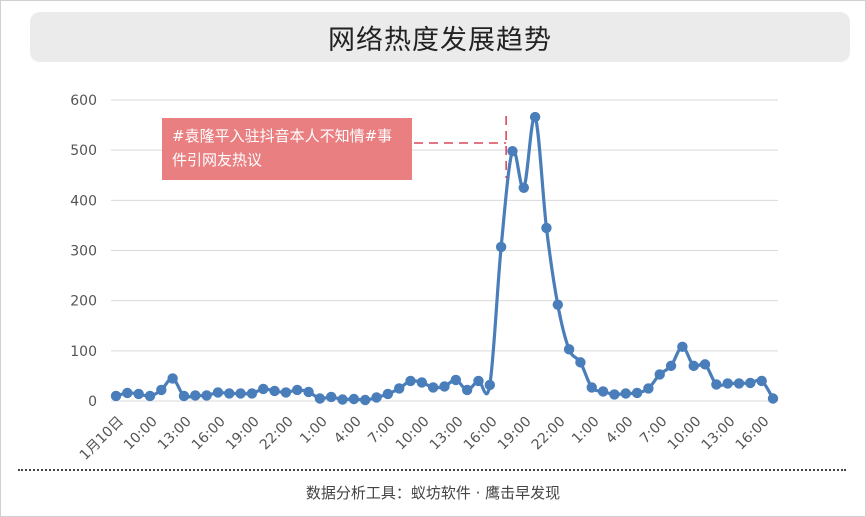 The image size is (866, 517). I want to click on y-tick-label: 100, so click(83, 352).